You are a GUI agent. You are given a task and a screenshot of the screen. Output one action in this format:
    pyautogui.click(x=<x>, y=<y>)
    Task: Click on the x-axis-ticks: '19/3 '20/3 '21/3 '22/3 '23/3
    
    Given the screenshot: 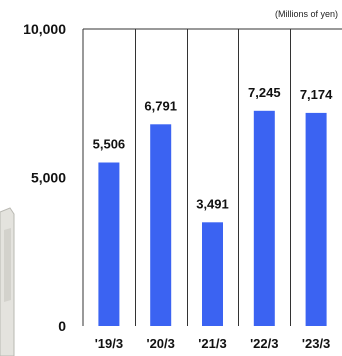 What is the action you would take?
    pyautogui.click(x=213, y=343)
    